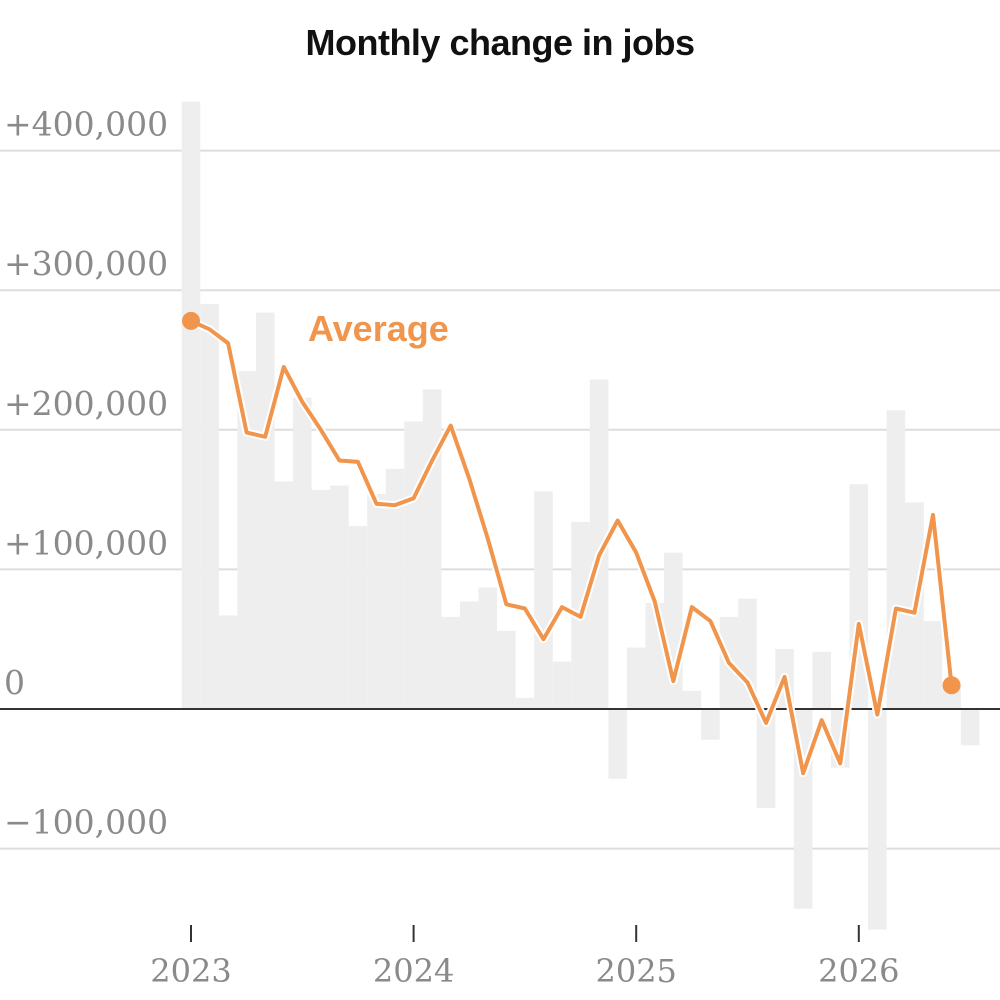 Image resolution: width=1000 pixels, height=1000 pixels. Describe the element at coordinates (86, 822) in the screenshot. I see `y-tick-label: −100,000` at that location.